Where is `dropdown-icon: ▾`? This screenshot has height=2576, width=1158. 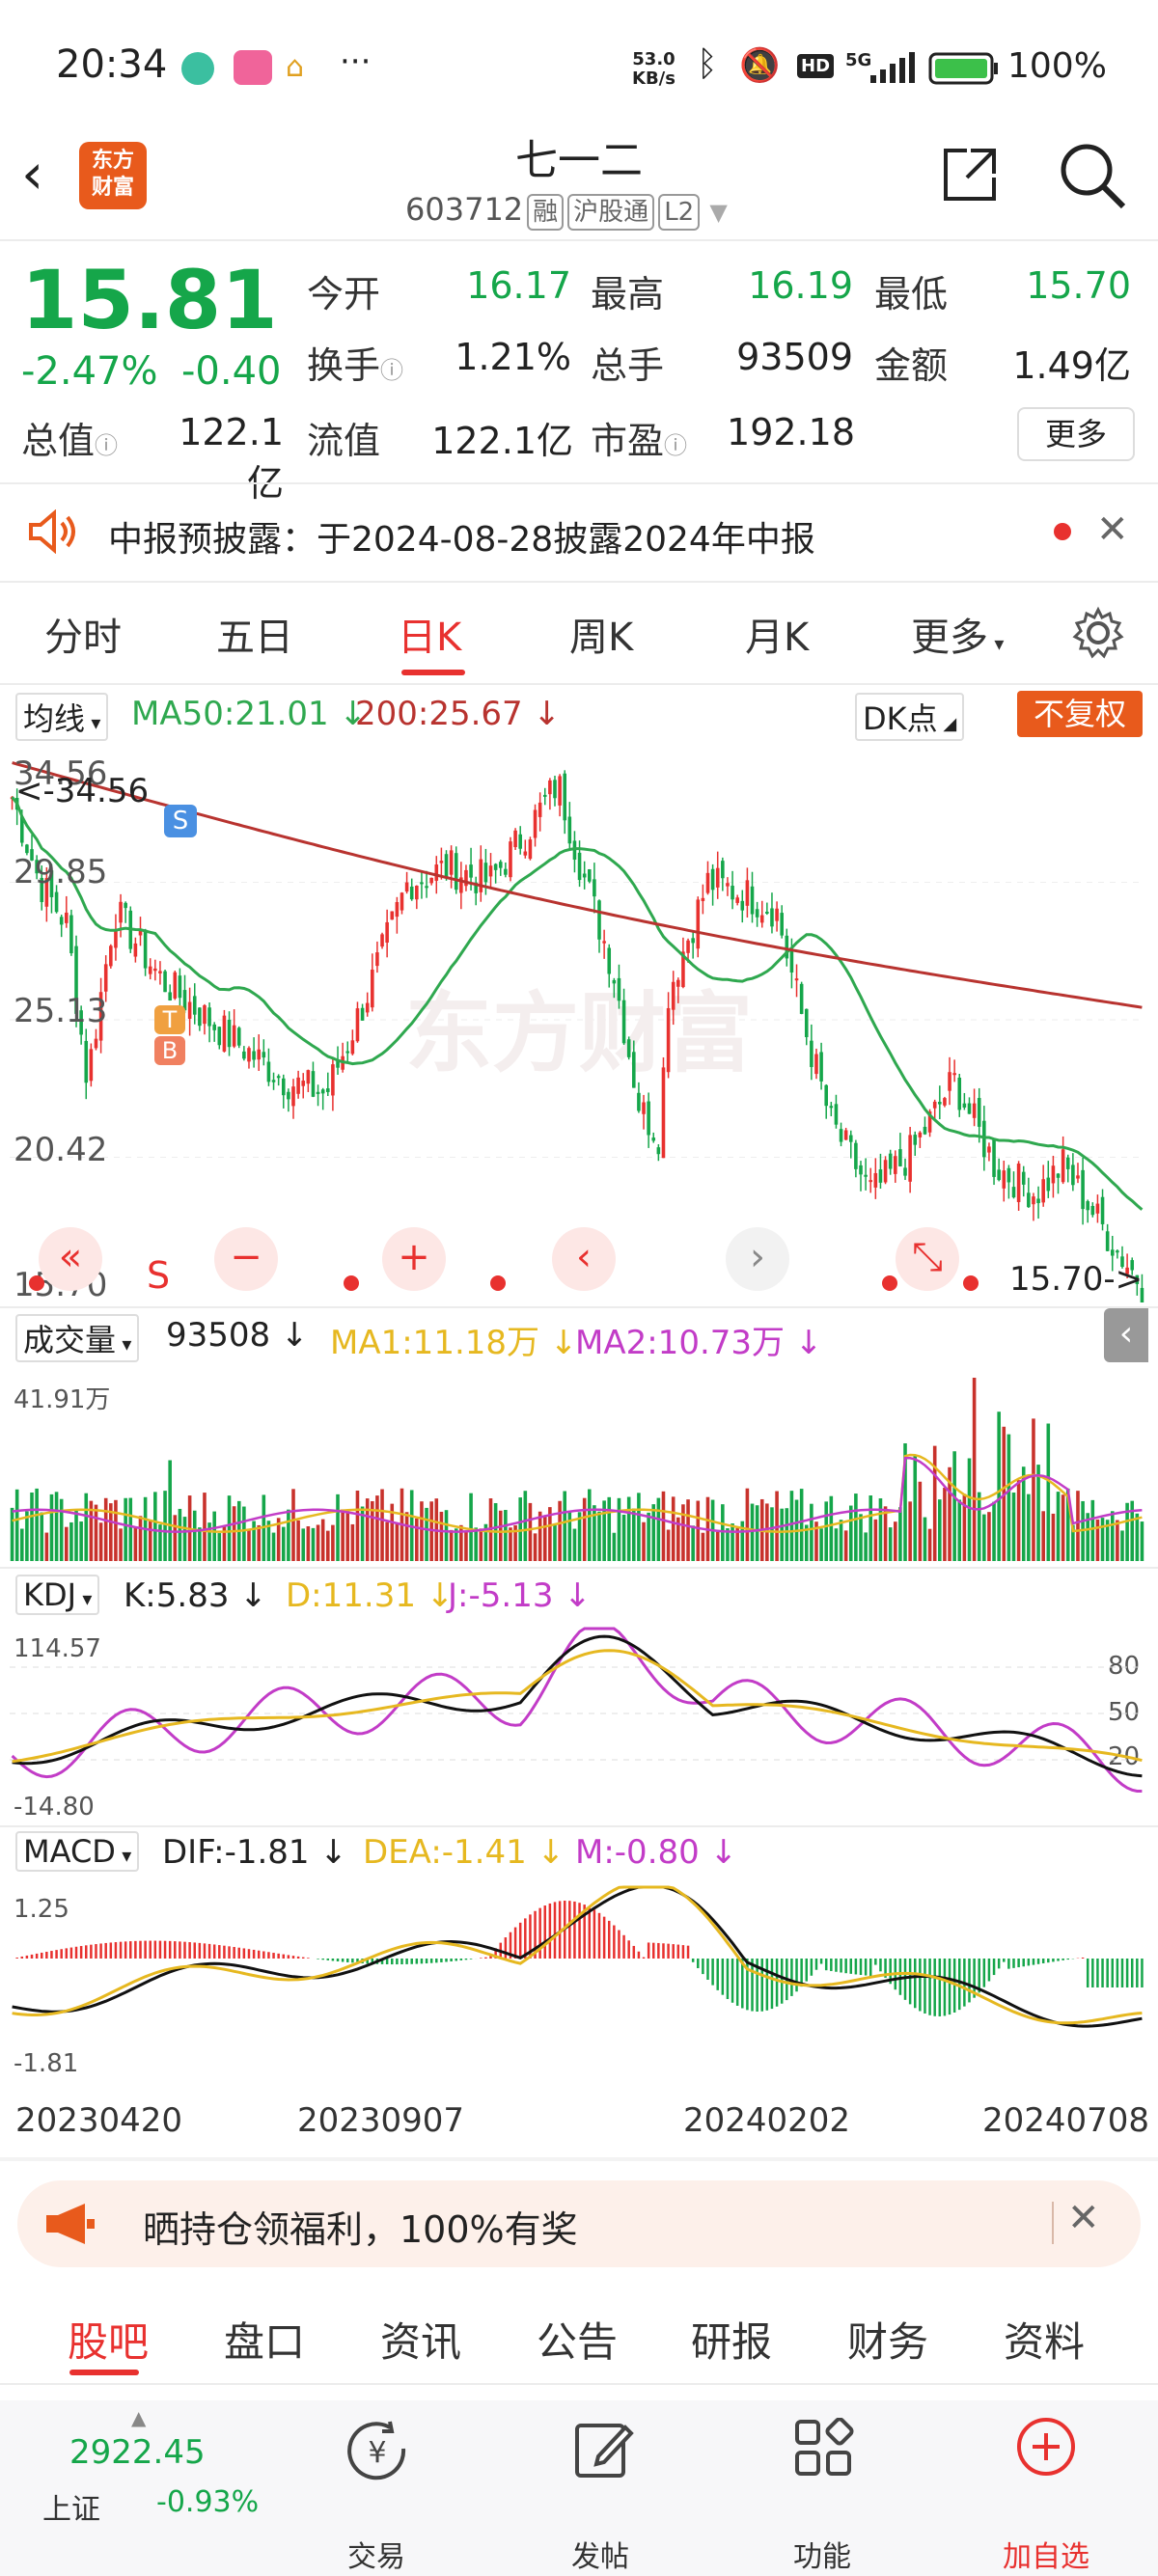 dropdown-icon: ▾ is located at coordinates (123, 1855).